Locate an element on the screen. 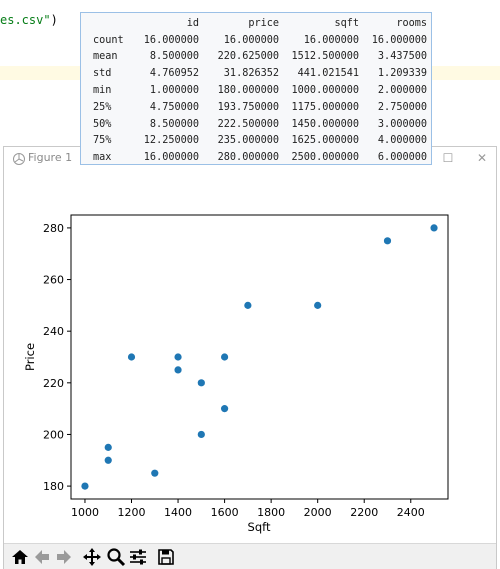 This screenshot has width=500, height=569. pan-icon is located at coordinates (92, 557).